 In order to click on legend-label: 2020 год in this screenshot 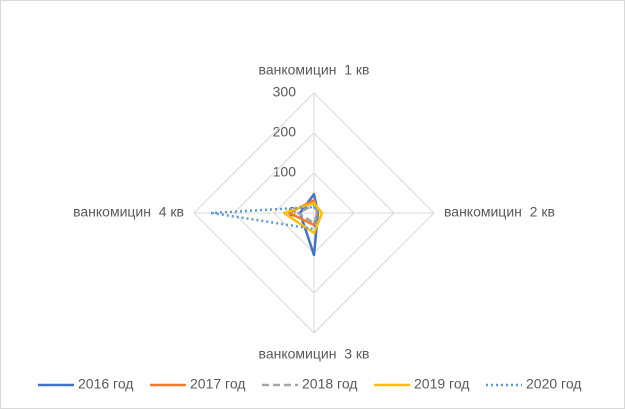, I will do `click(553, 384)`.